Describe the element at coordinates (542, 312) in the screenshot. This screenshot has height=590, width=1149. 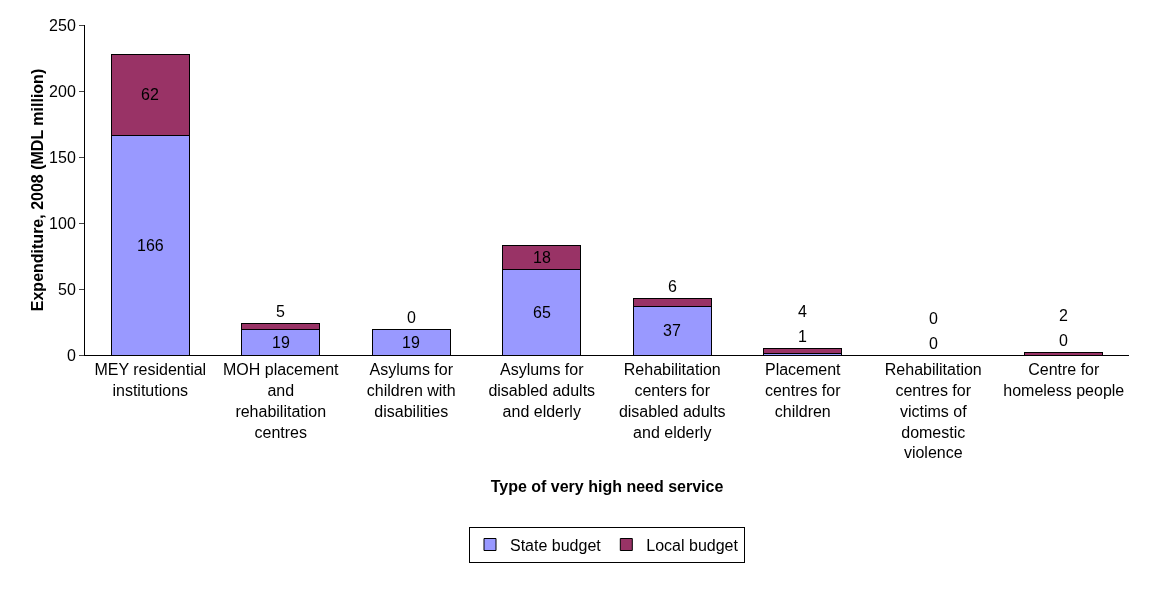
I see `data-label: 65` at that location.